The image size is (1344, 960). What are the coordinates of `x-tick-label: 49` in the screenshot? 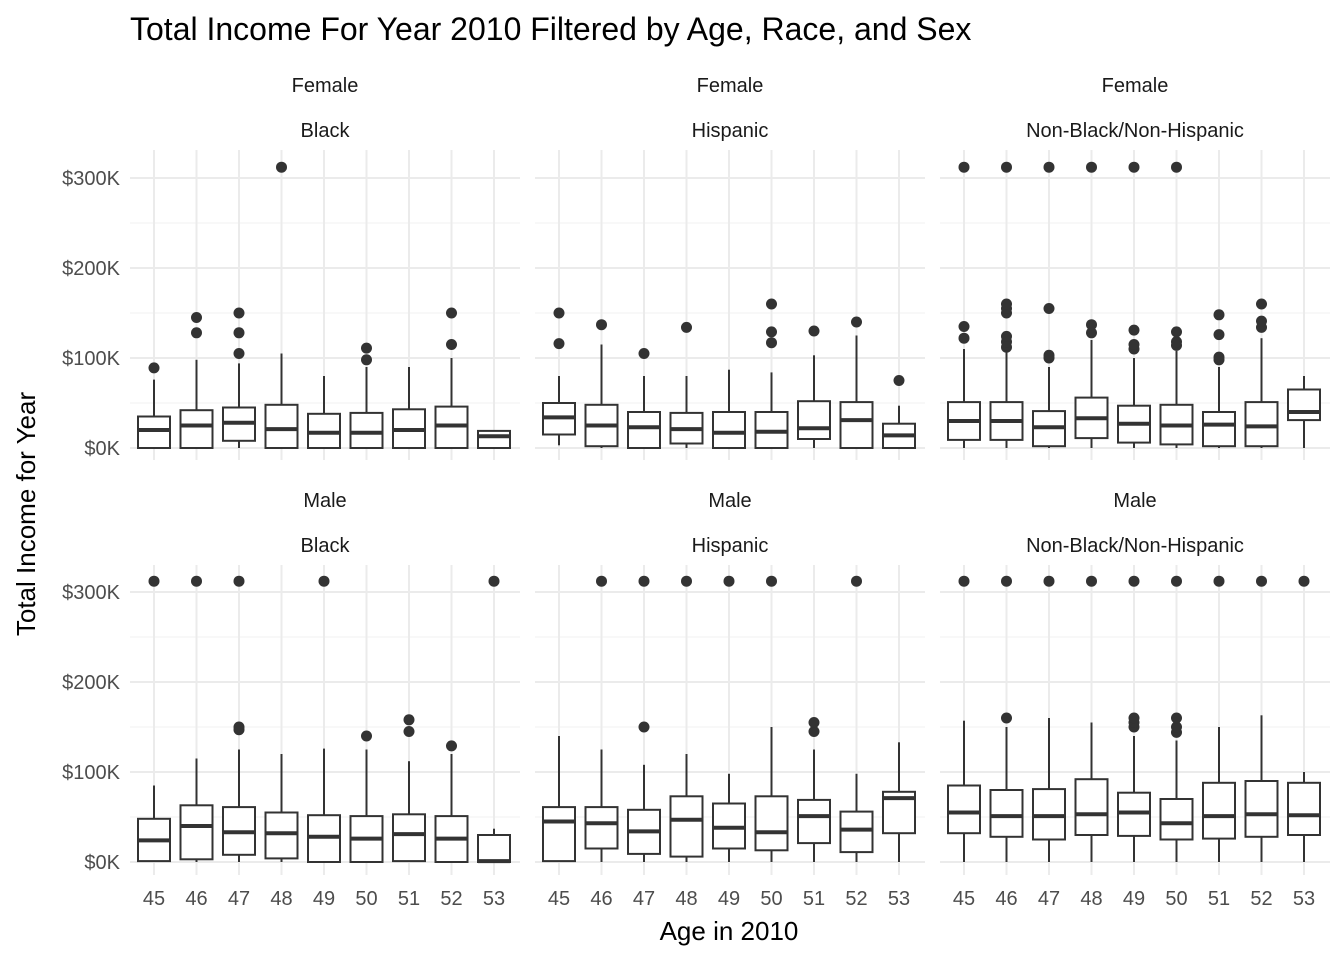 It's located at (729, 899).